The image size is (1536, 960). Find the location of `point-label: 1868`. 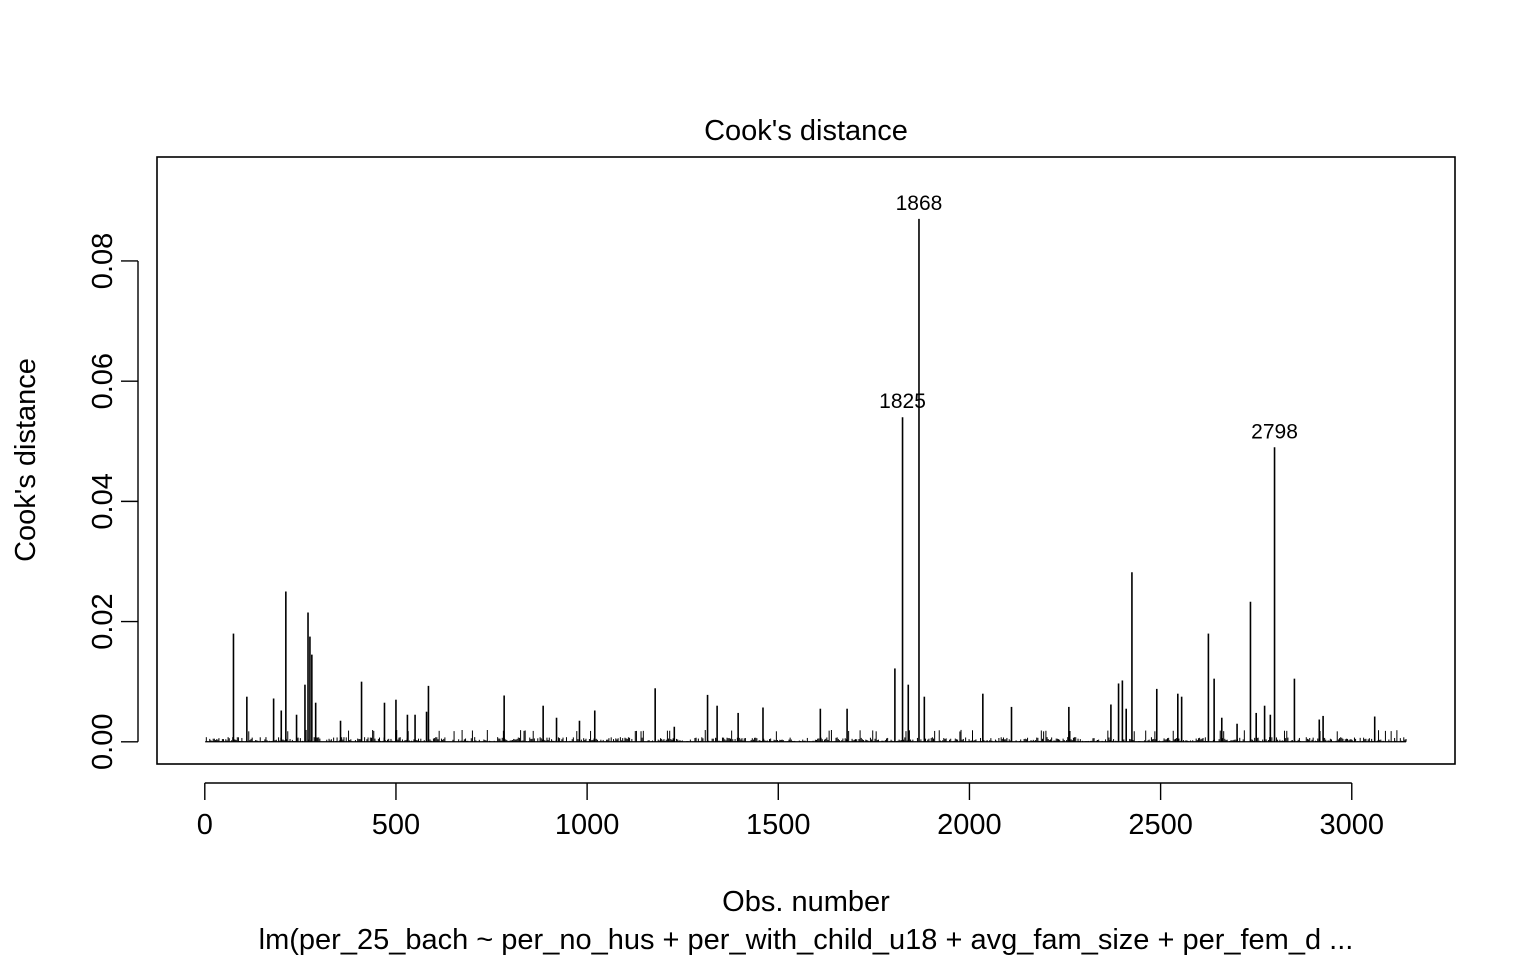

point-label: 1868 is located at coordinates (919, 203).